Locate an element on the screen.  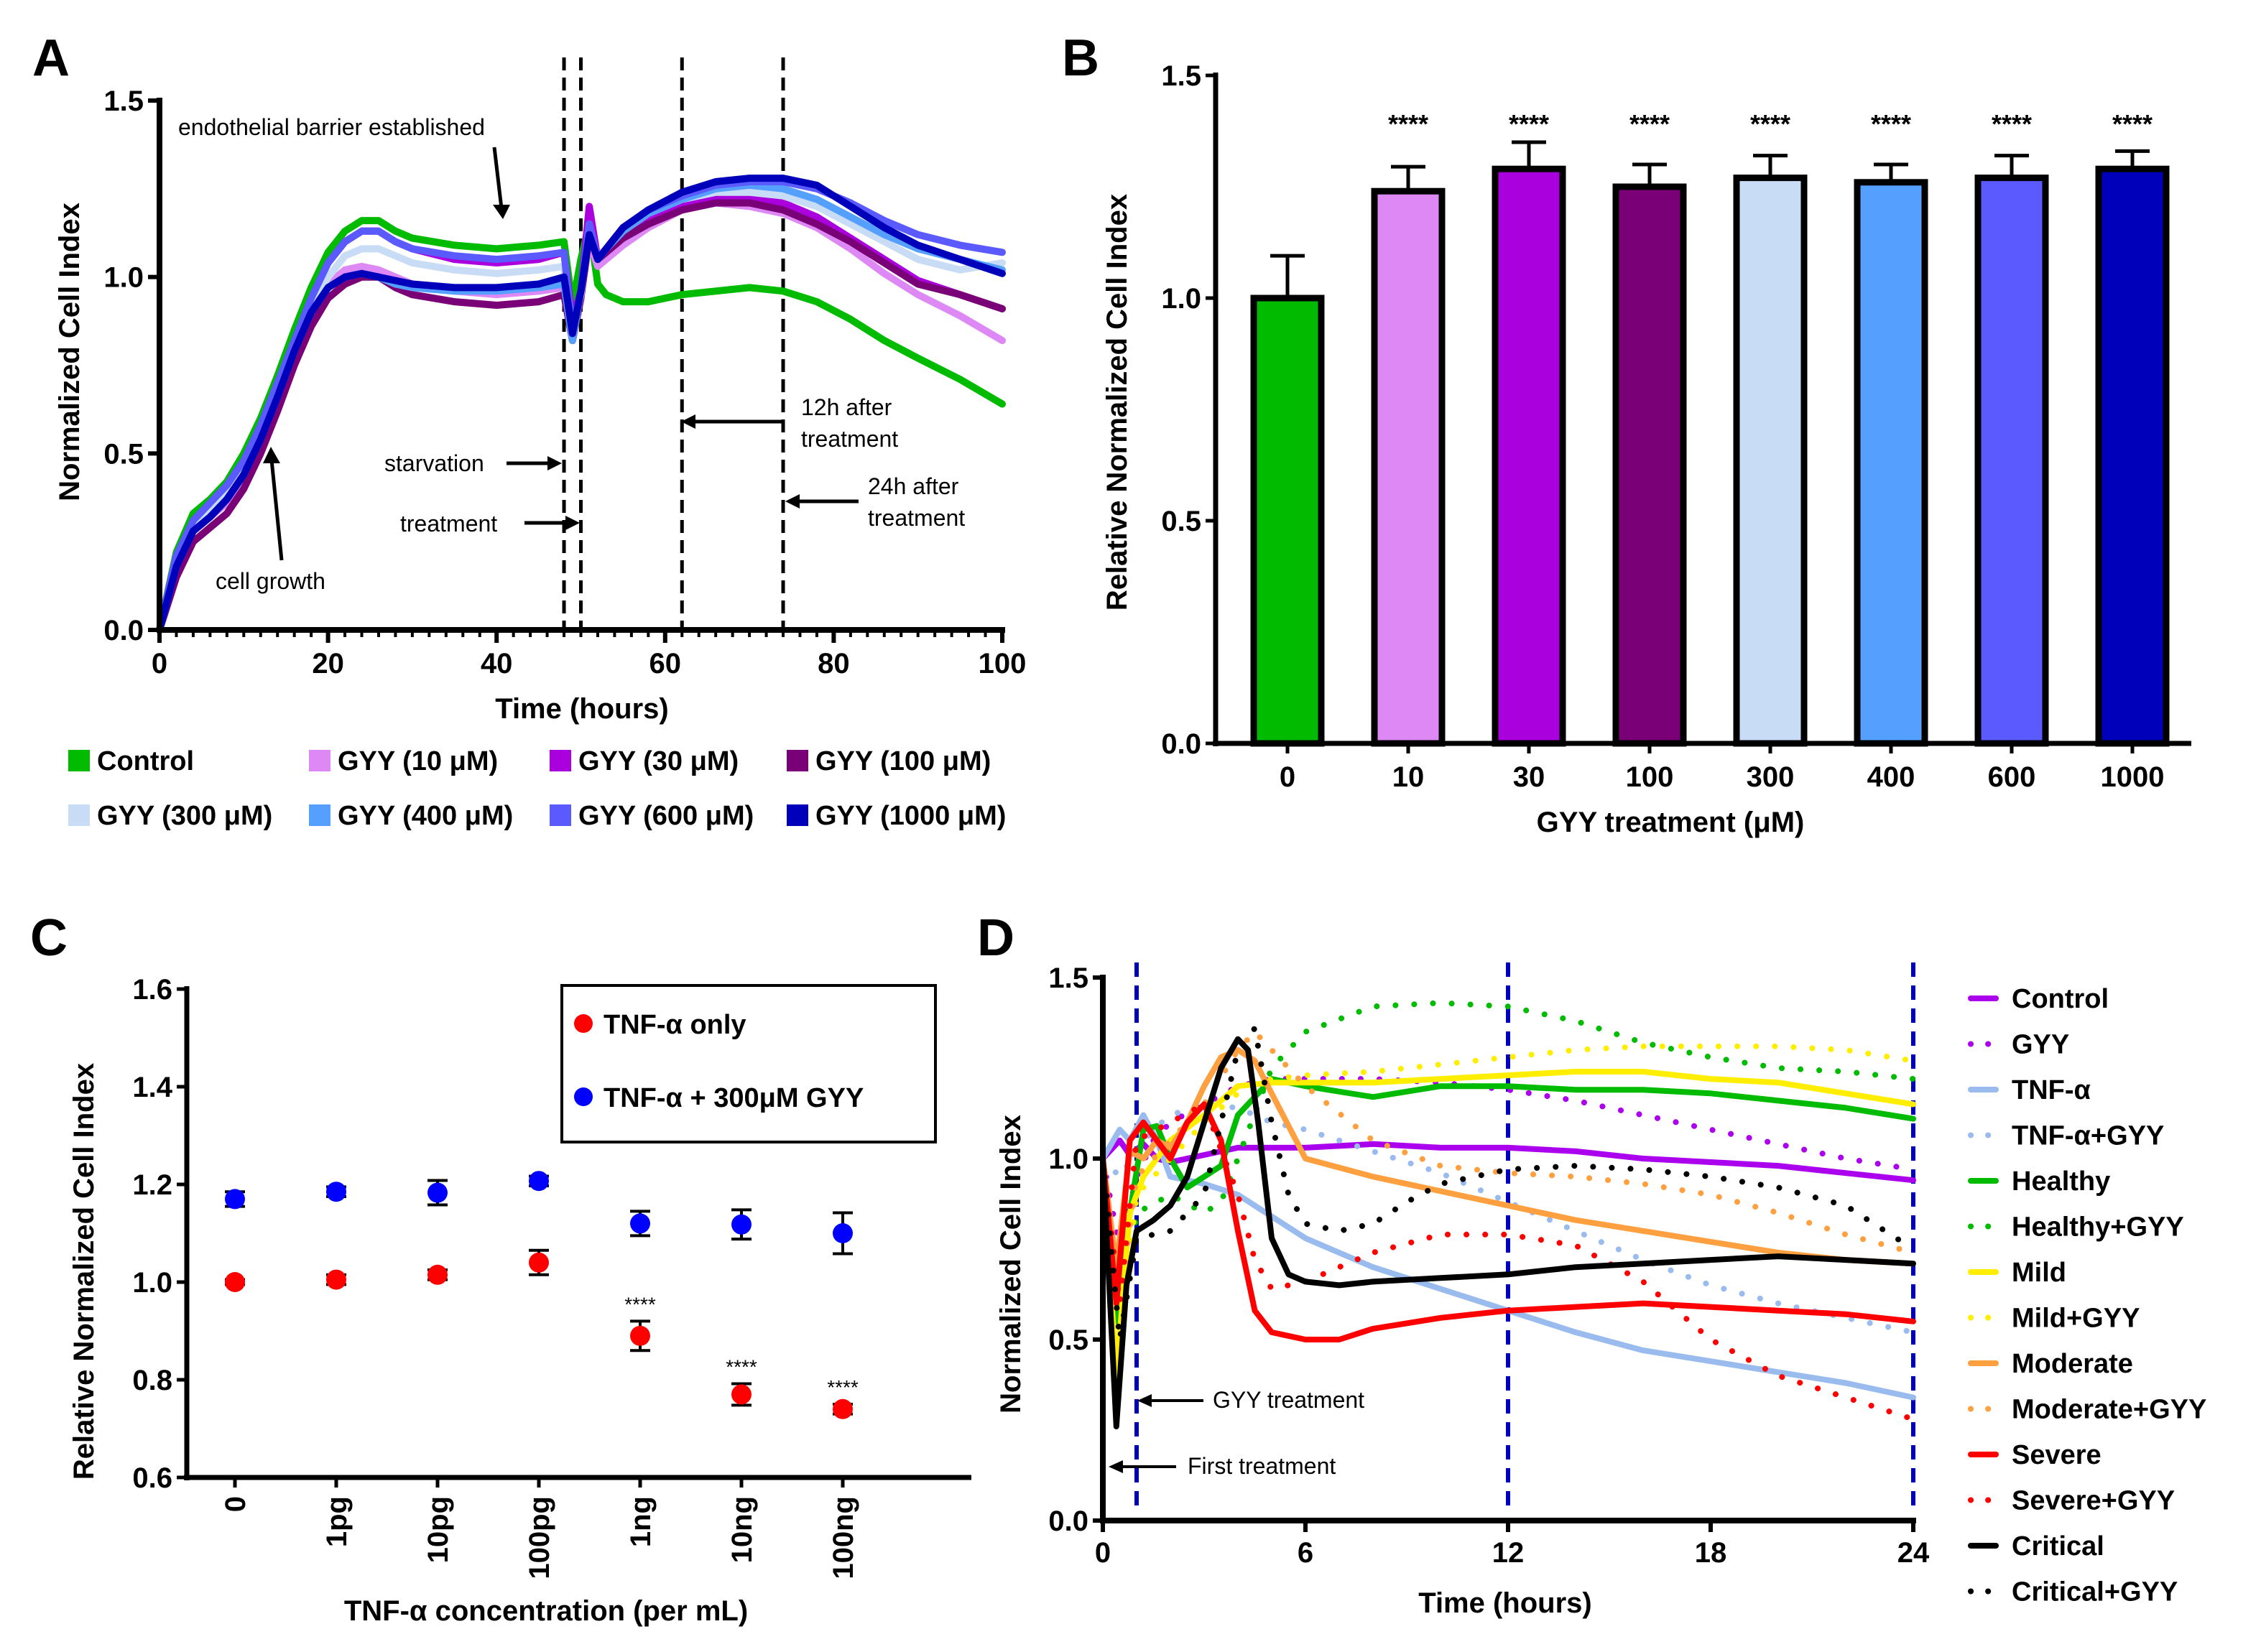
x-tick-label: 1ng is located at coordinates (641, 1521).